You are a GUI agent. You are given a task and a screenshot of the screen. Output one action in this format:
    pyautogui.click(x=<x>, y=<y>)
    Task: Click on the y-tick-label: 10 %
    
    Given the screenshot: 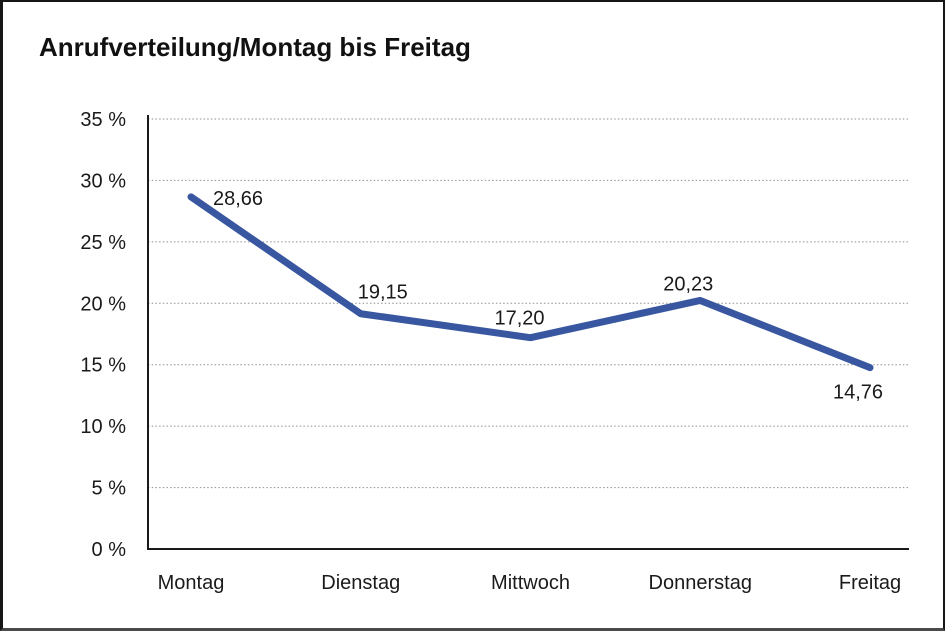 What is the action you would take?
    pyautogui.click(x=103, y=427)
    